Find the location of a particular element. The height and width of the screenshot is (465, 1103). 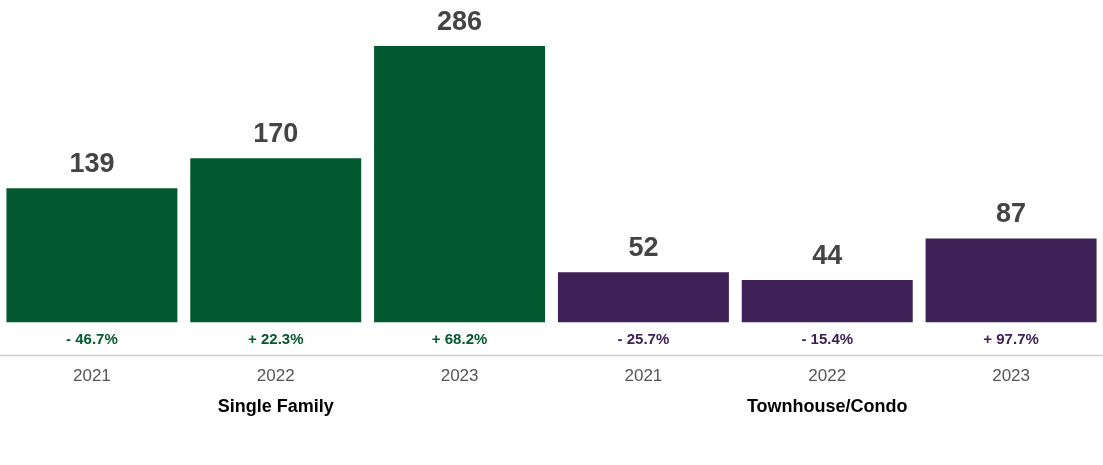

text: - 25.7% is located at coordinates (643, 338).